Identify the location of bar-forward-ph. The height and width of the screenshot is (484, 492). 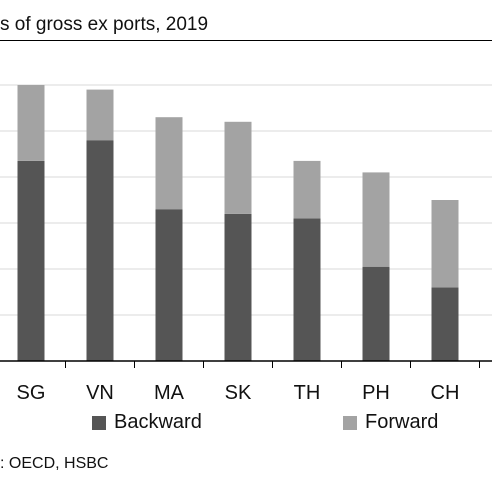
(376, 219).